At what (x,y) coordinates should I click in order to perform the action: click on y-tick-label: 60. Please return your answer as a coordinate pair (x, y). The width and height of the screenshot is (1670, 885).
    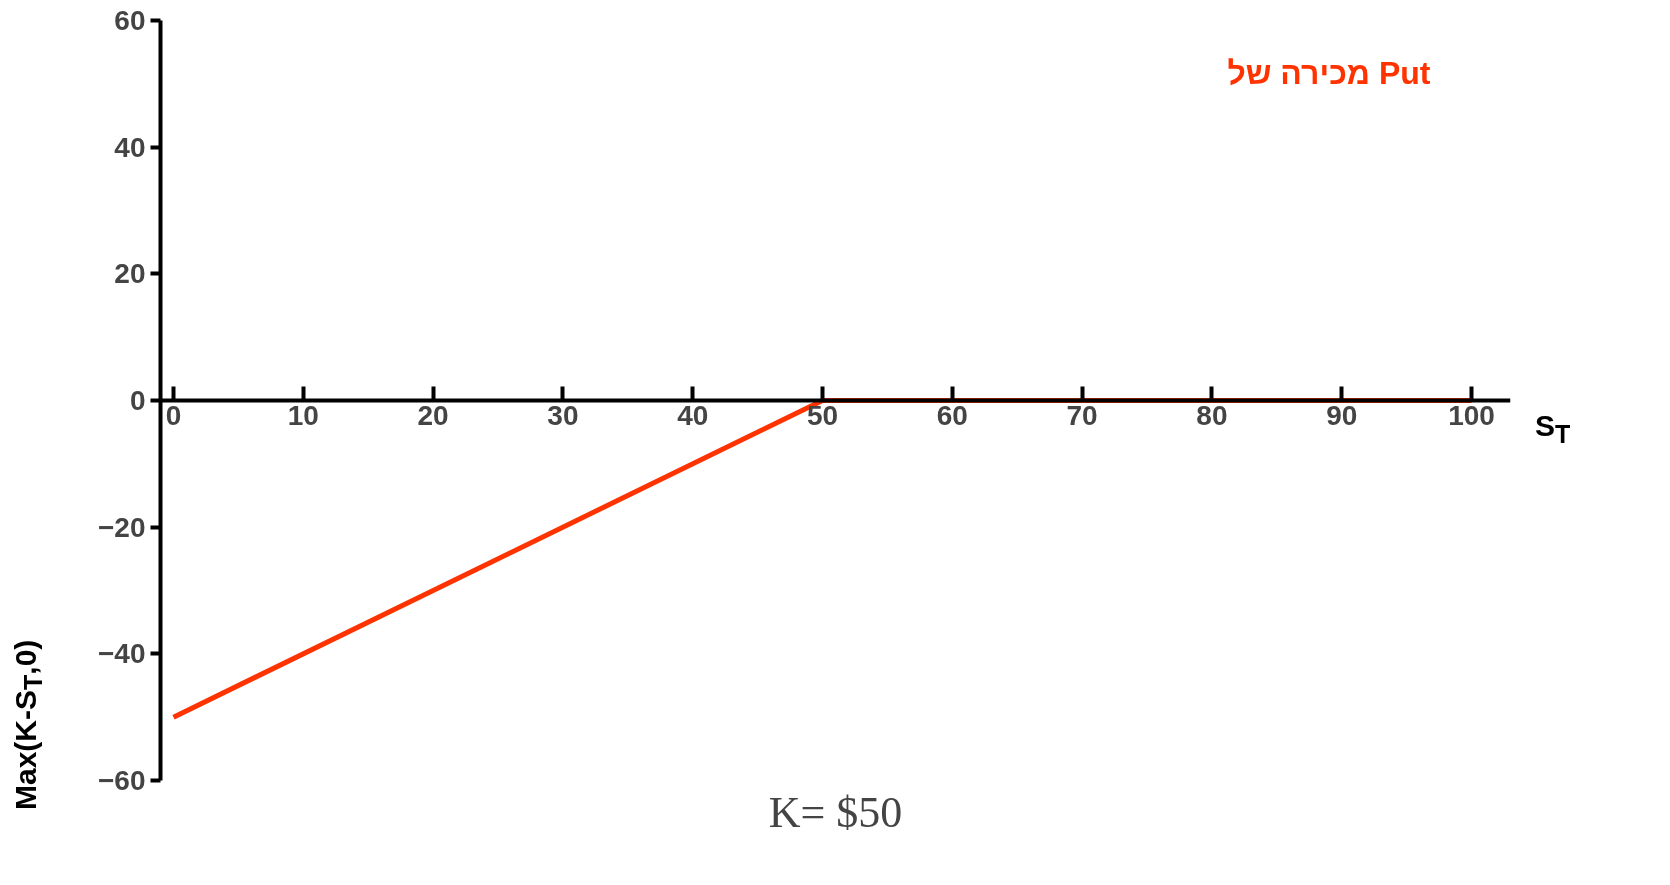
    Looking at the image, I should click on (130, 20).